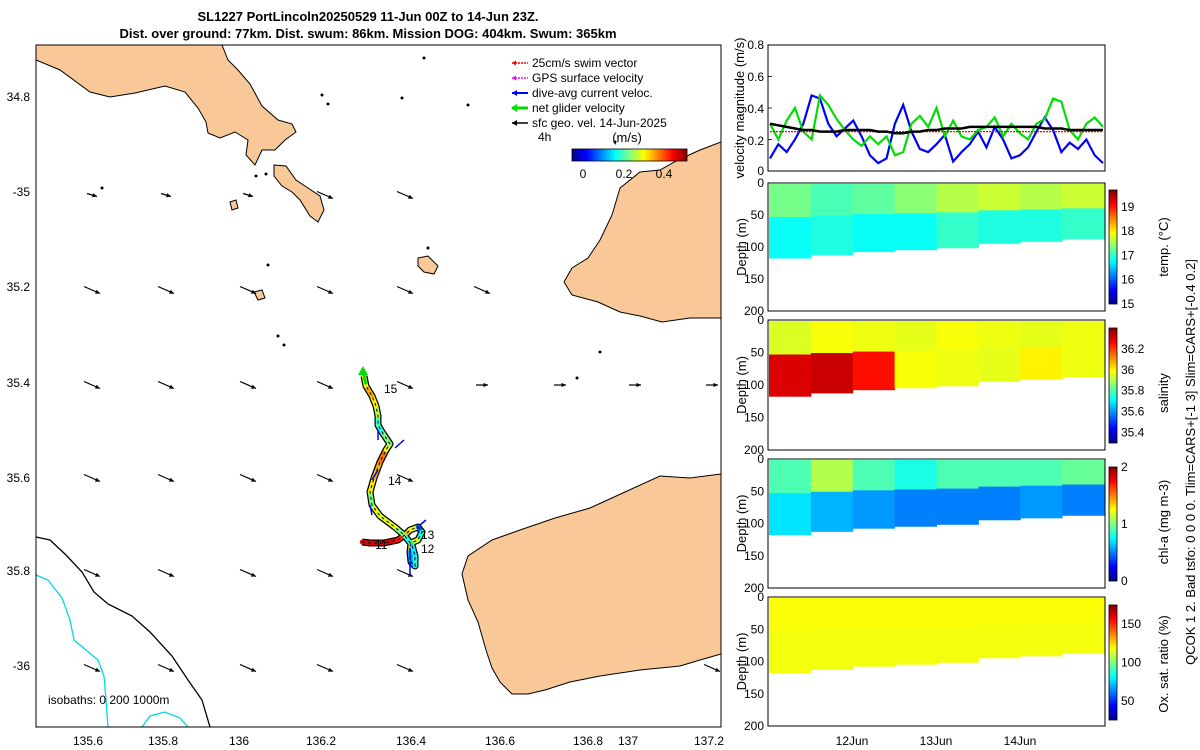 This screenshot has width=1200, height=750. Describe the element at coordinates (514, 93) in the screenshot. I see `arrow-icon` at that location.